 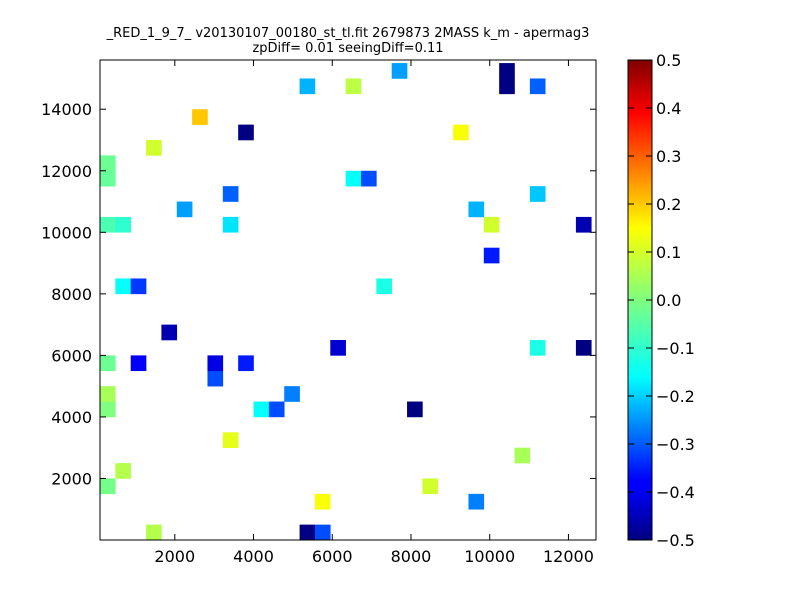 I want to click on colorbar-tick-label: 0.1, so click(x=668, y=252).